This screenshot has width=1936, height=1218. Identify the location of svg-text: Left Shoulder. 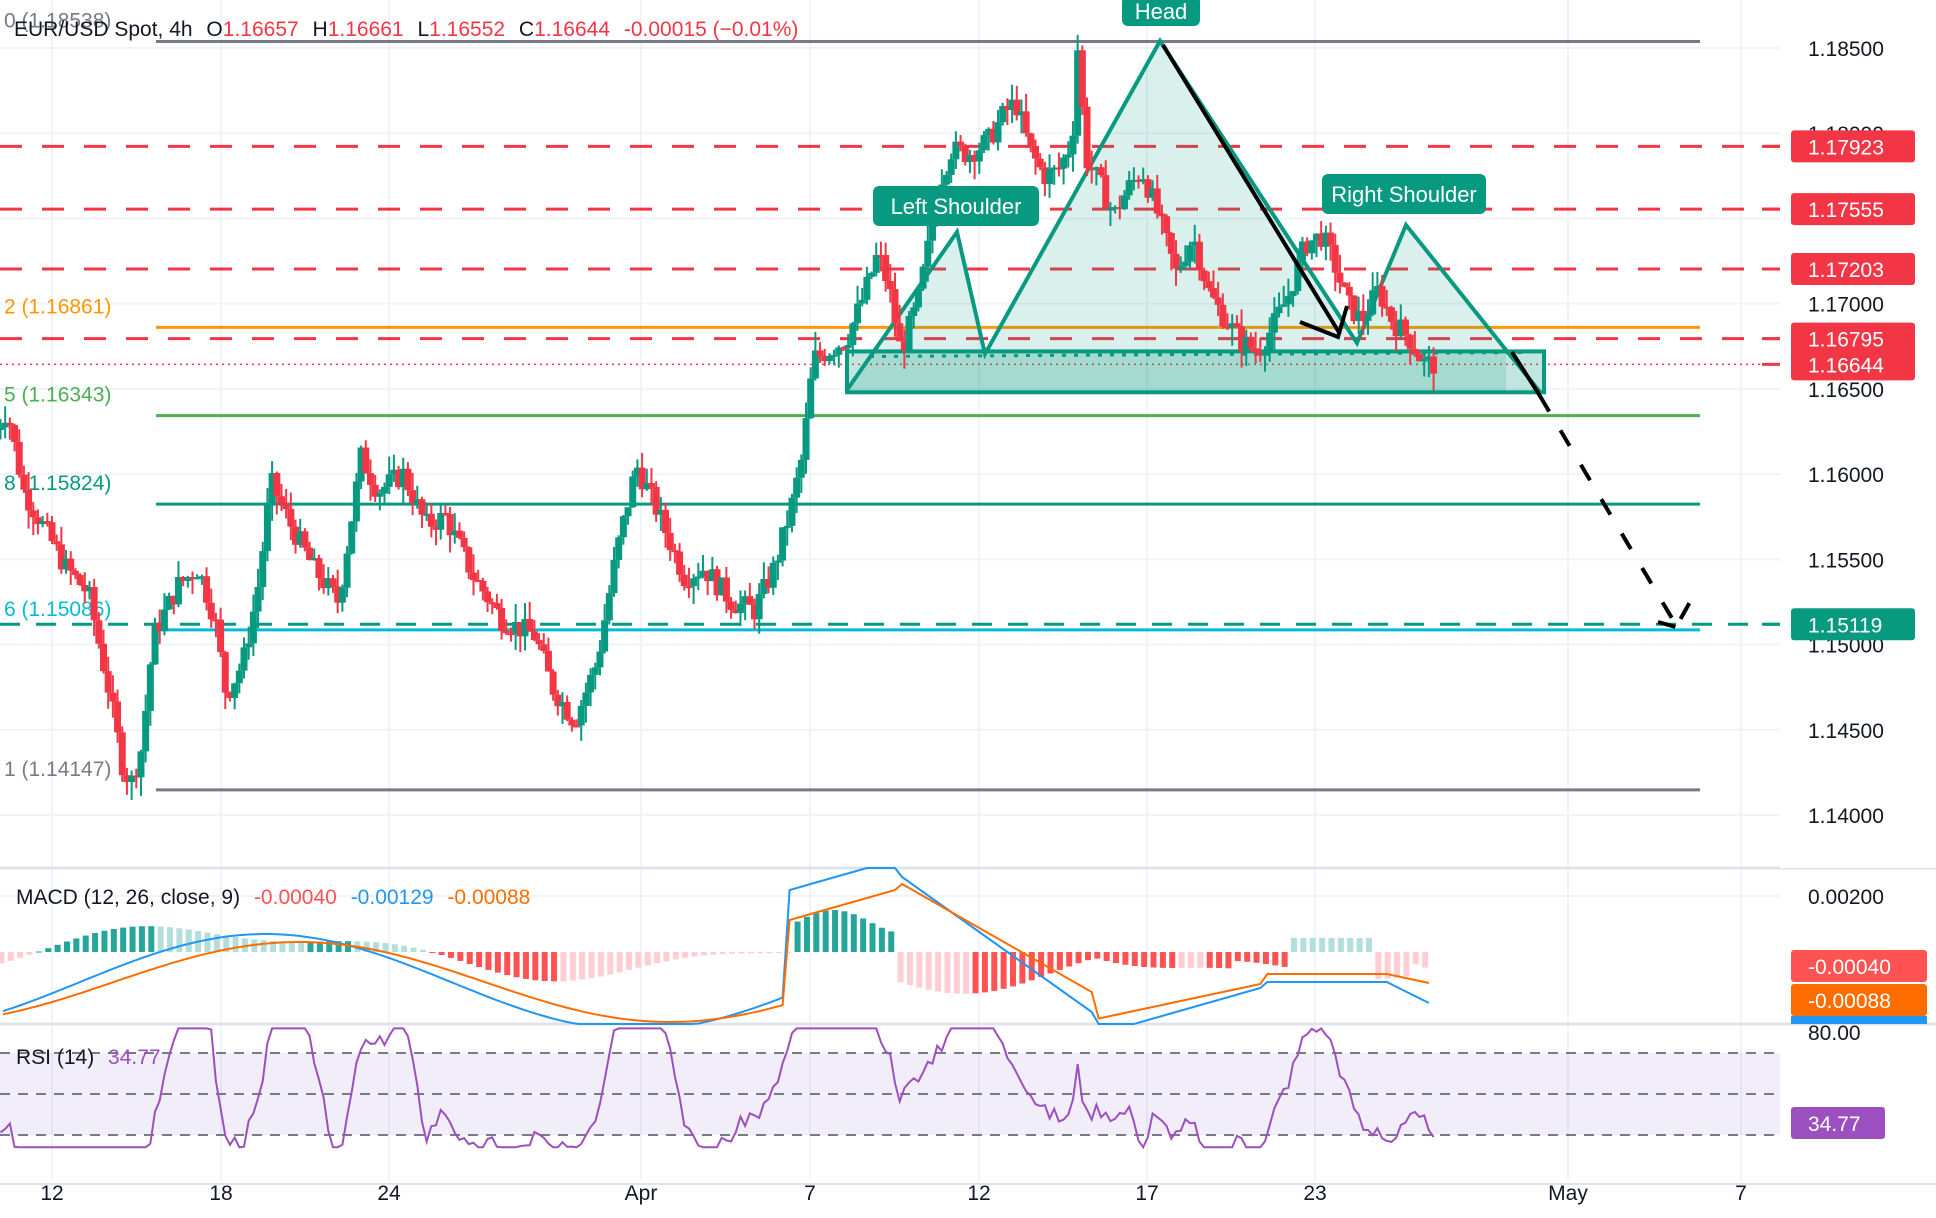
(956, 206).